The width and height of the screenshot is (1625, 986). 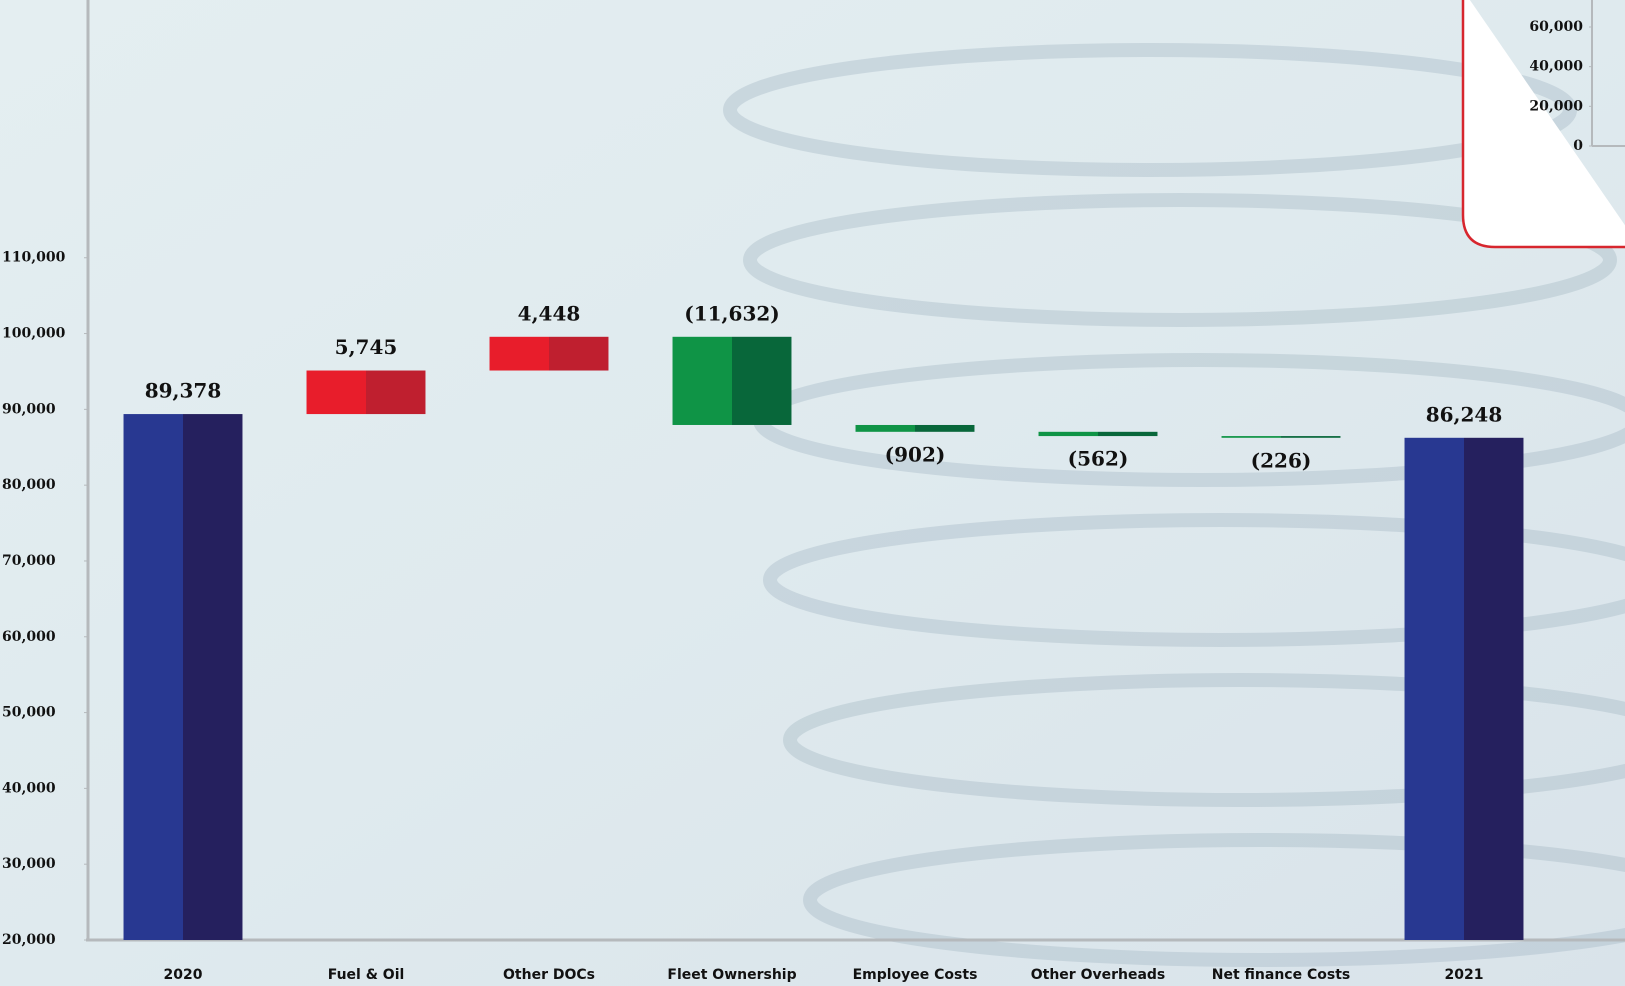 What do you see at coordinates (1098, 975) in the screenshot?
I see `x-tick-label: Other Overheads` at bounding box center [1098, 975].